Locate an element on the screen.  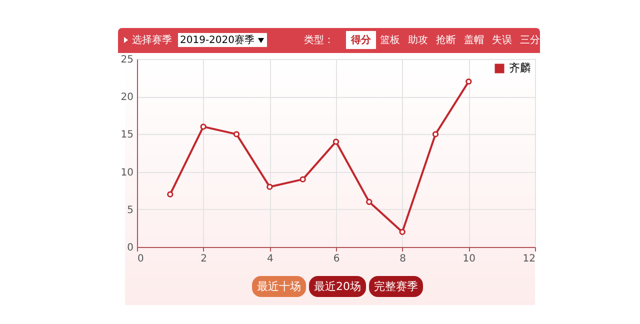
text: 失误 is located at coordinates (502, 40).